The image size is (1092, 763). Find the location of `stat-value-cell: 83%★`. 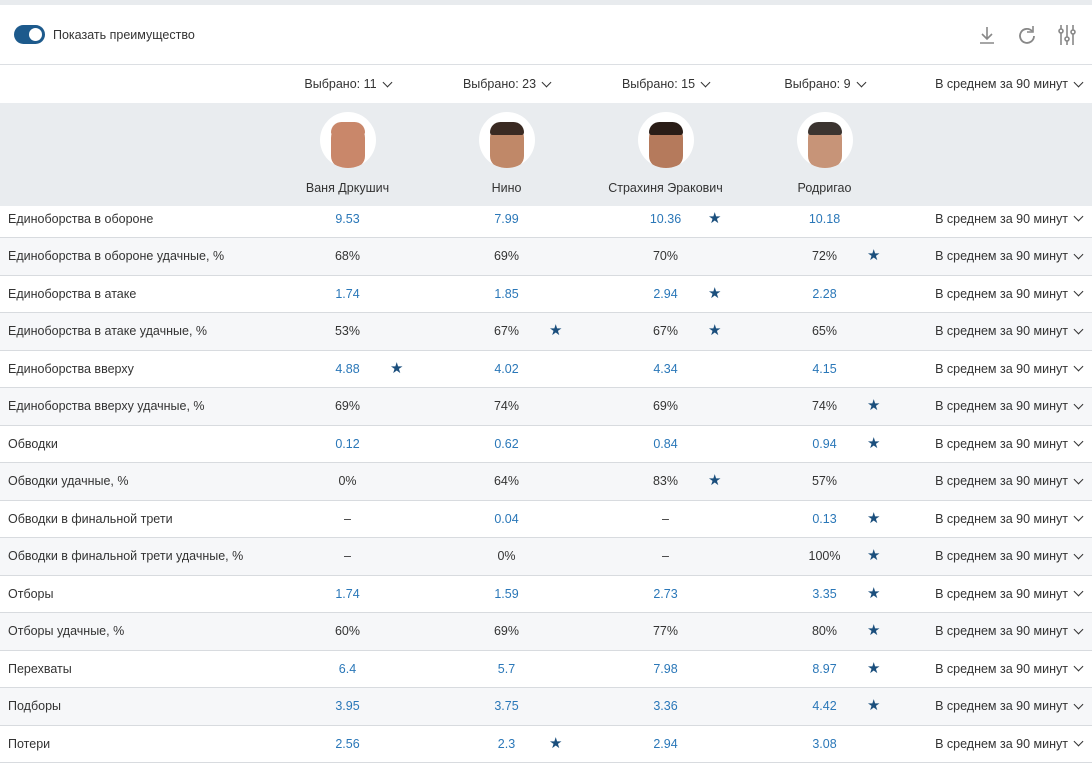

stat-value-cell: 83%★ is located at coordinates (665, 481).